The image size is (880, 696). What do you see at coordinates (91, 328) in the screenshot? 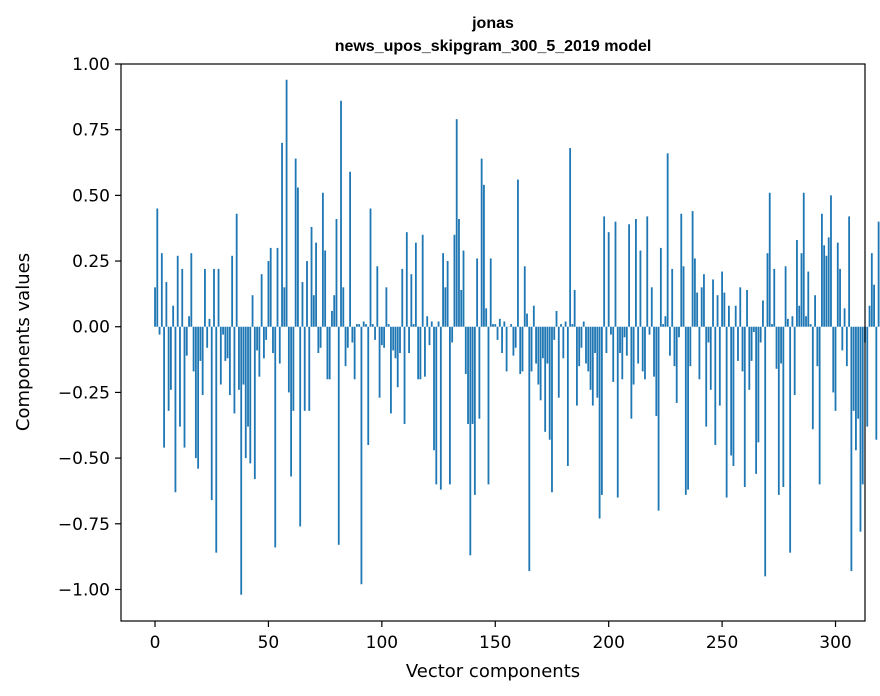
I see `y-tick-label: 0.00` at bounding box center [91, 328].